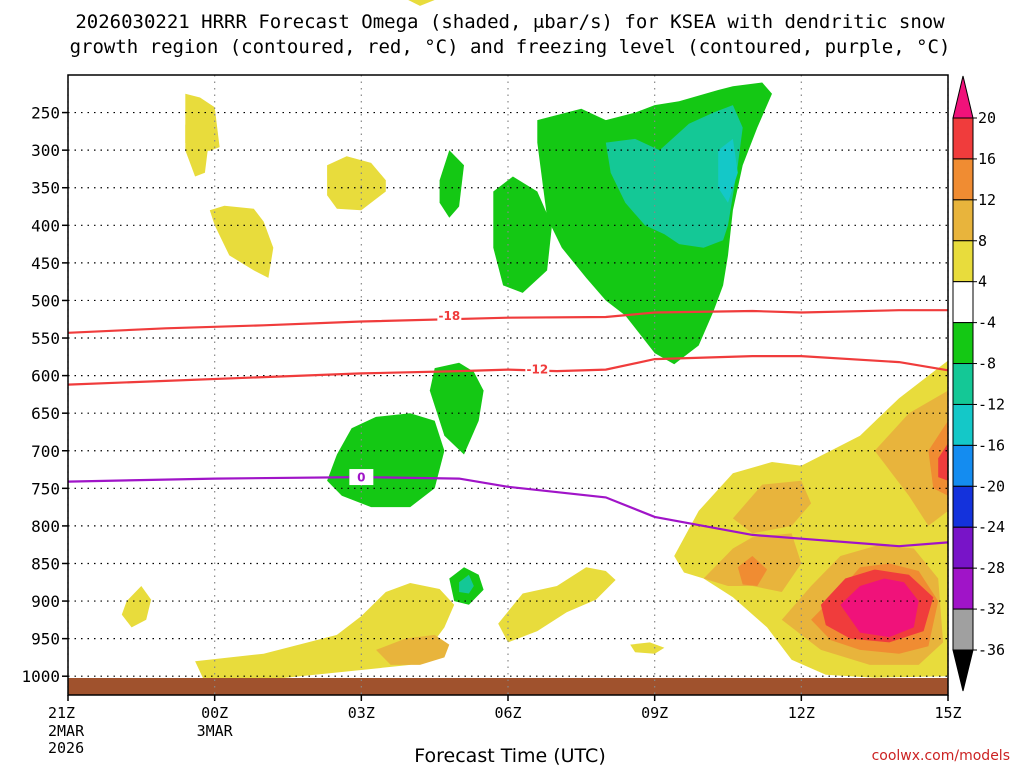 The height and width of the screenshot is (768, 1024). I want to click on time-tick-label: 12Z, so click(801, 713).